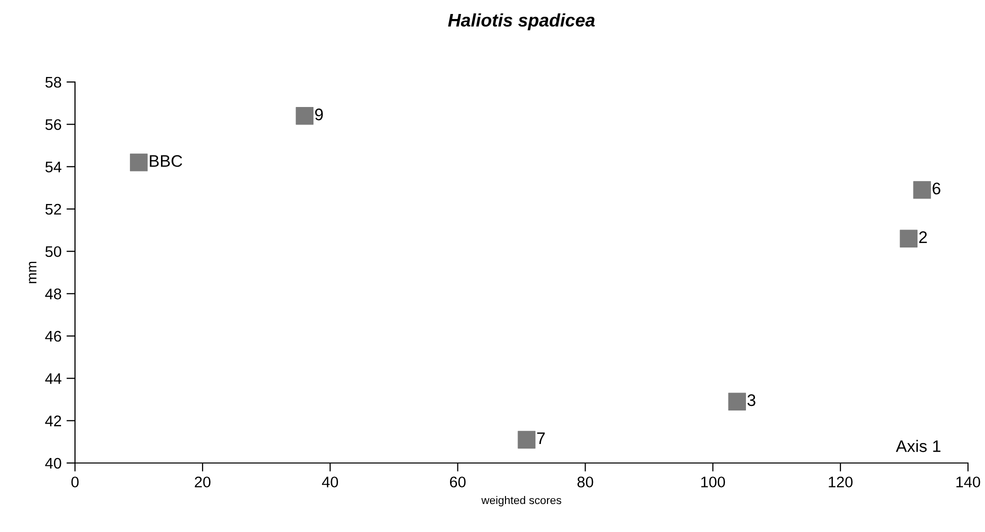 The width and height of the screenshot is (985, 532). I want to click on annotation: BBC, so click(166, 161).